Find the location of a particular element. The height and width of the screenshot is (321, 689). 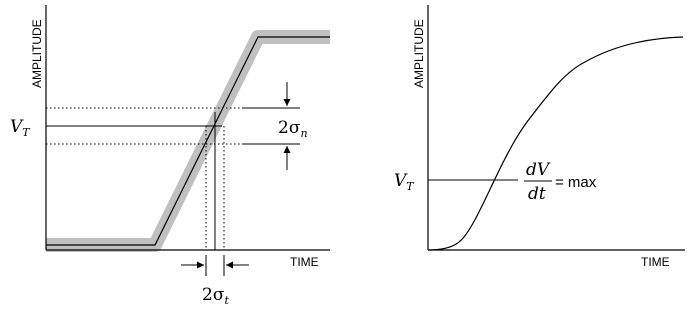

slope-denominator: dt is located at coordinates (537, 194).